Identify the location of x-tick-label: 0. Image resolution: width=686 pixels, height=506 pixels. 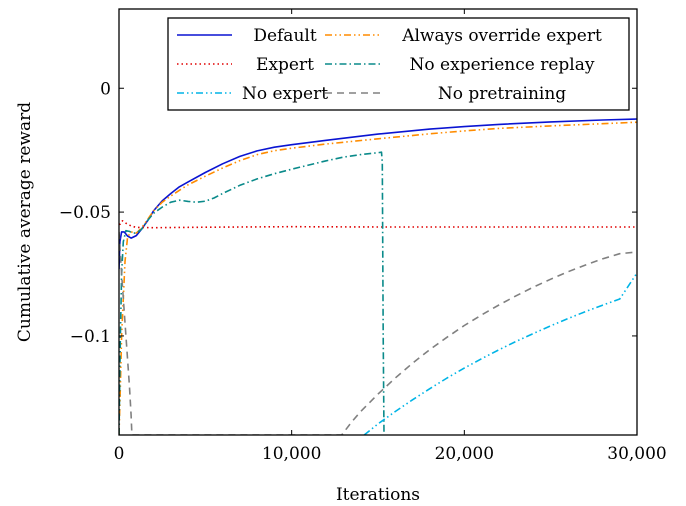
(119, 454).